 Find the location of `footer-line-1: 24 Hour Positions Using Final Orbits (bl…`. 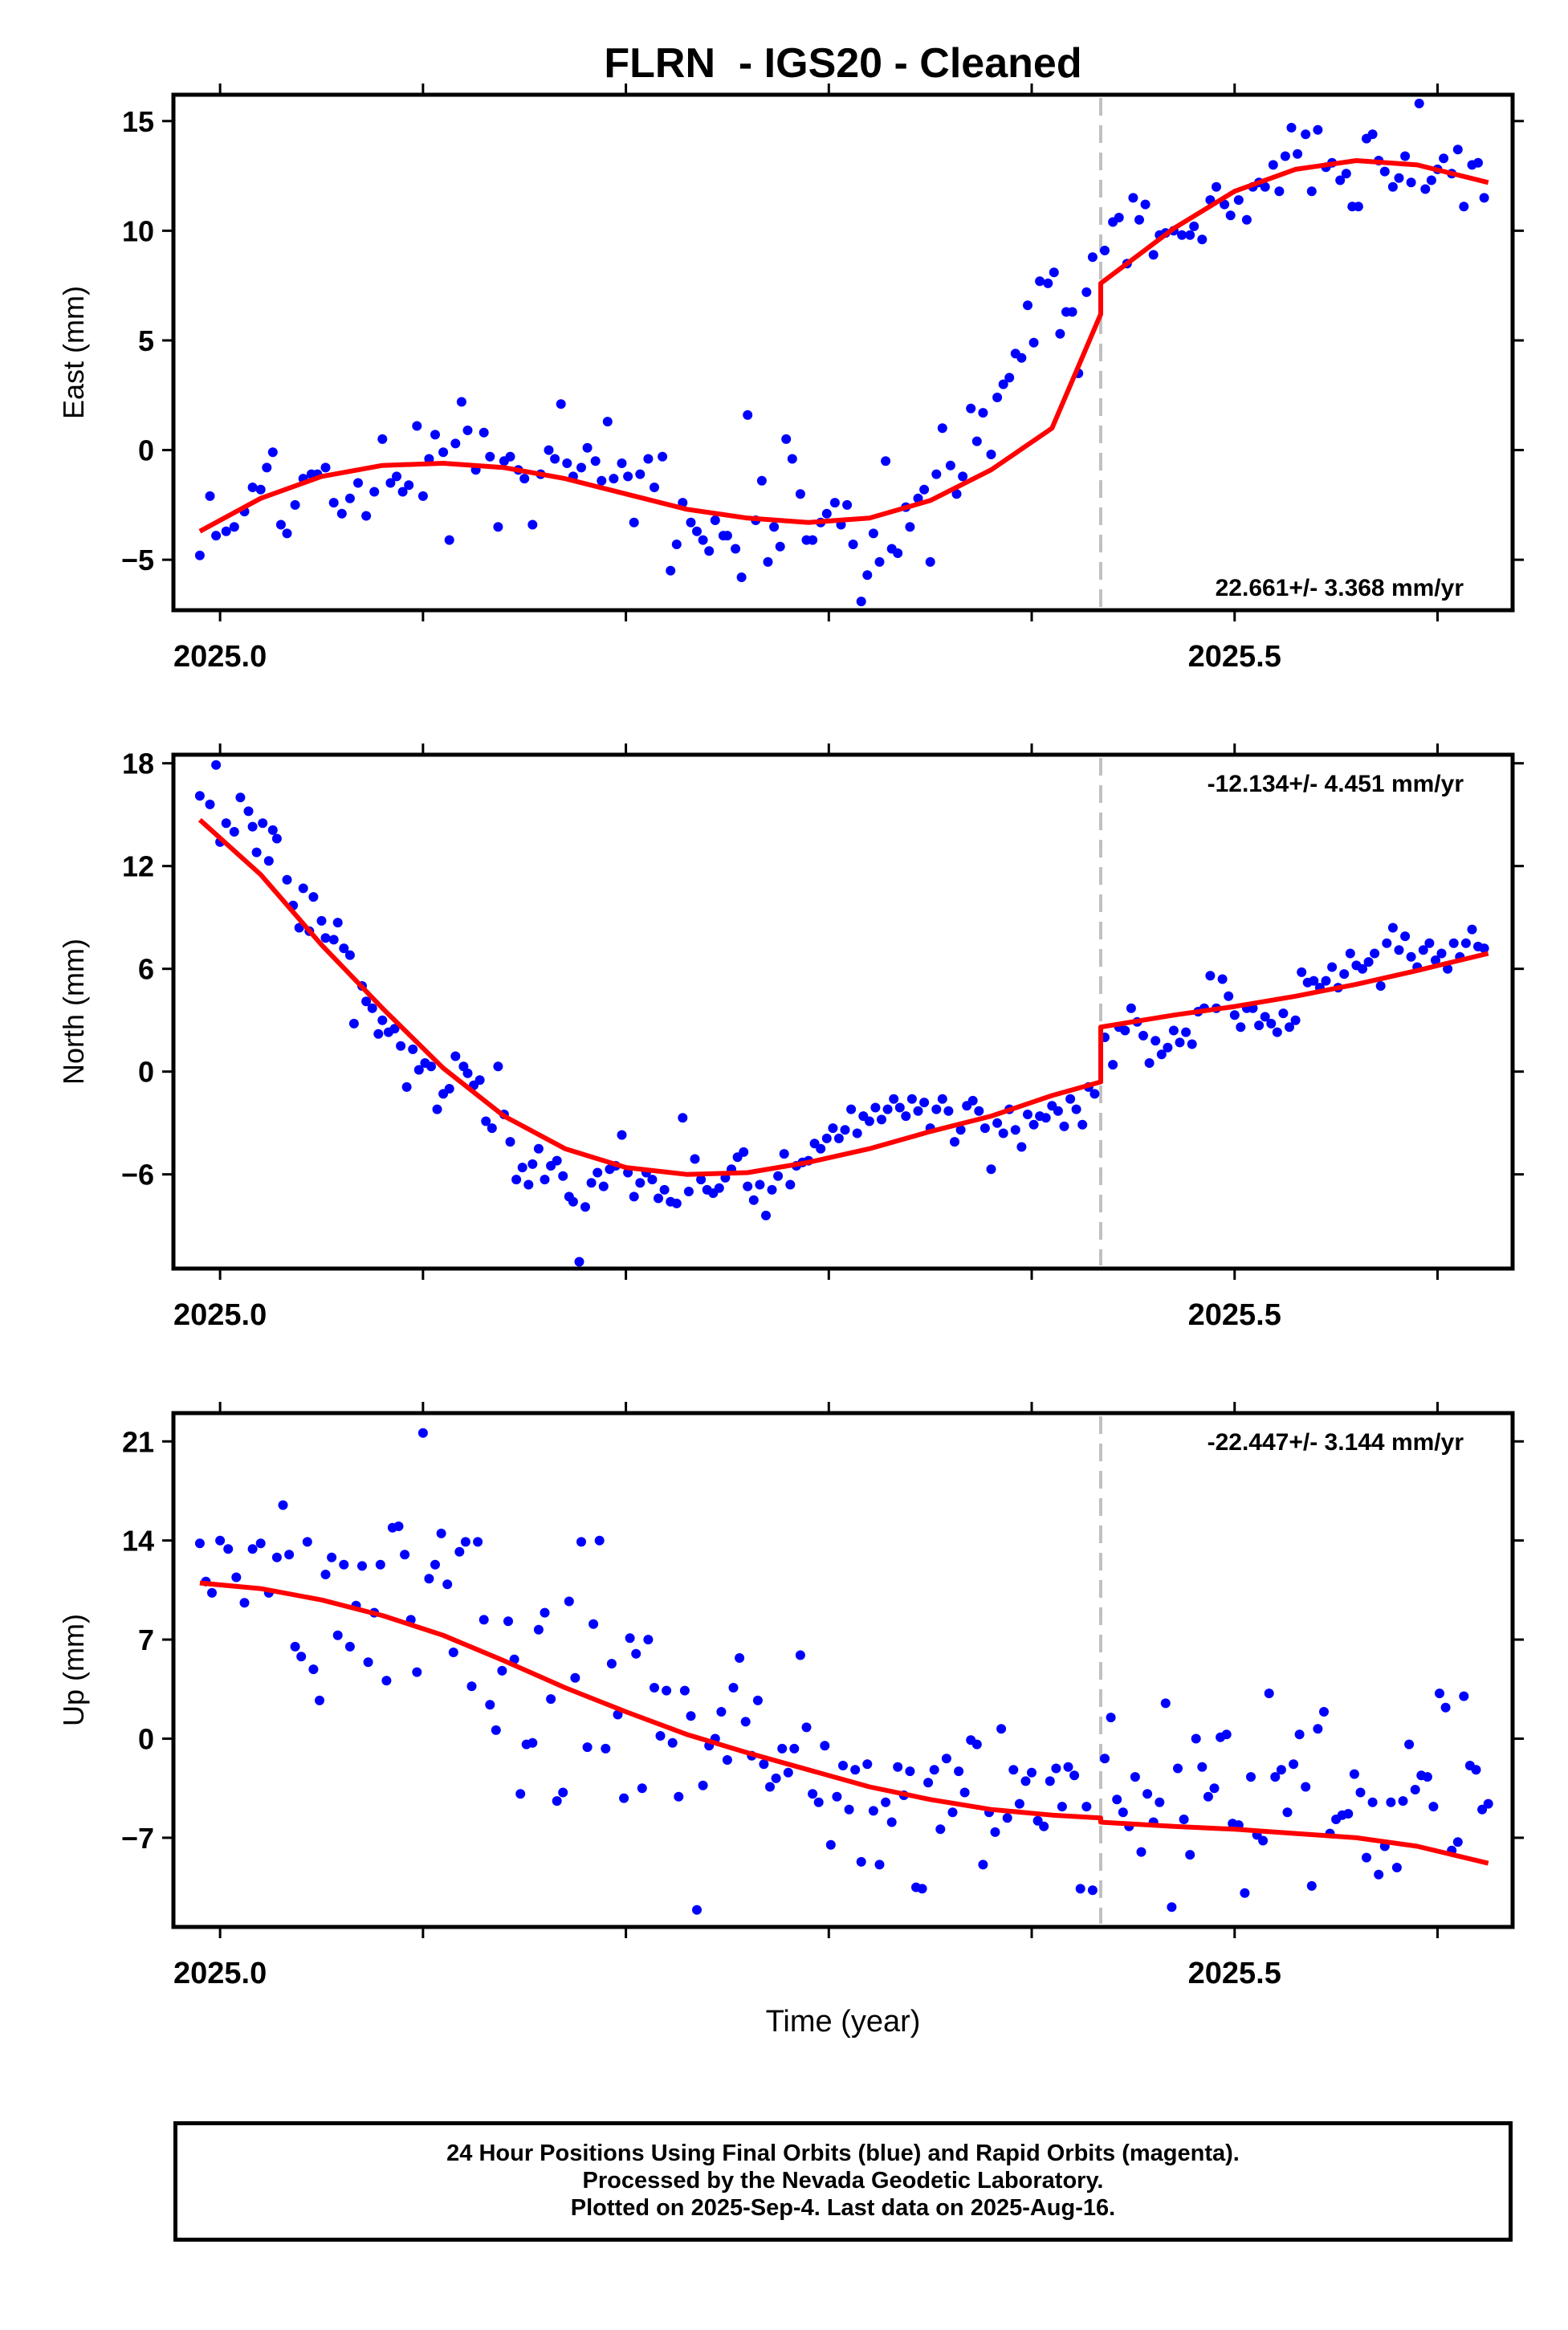

footer-line-1: 24 Hour Positions Using Final Orbits (bl… is located at coordinates (843, 2153).